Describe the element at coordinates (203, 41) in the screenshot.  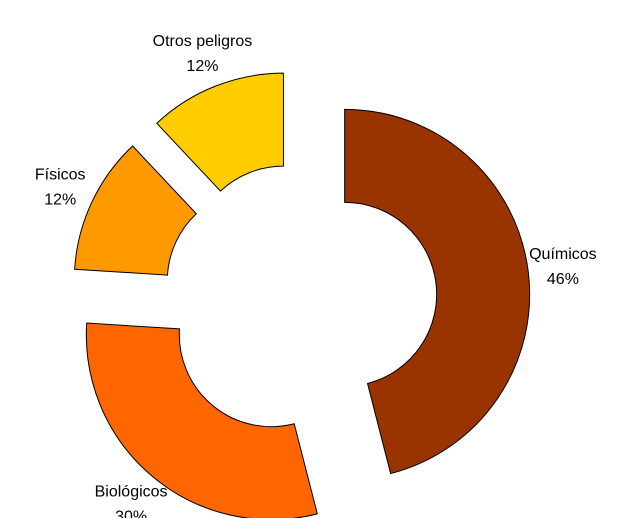
I see `slice-label: Otros peligros` at that location.